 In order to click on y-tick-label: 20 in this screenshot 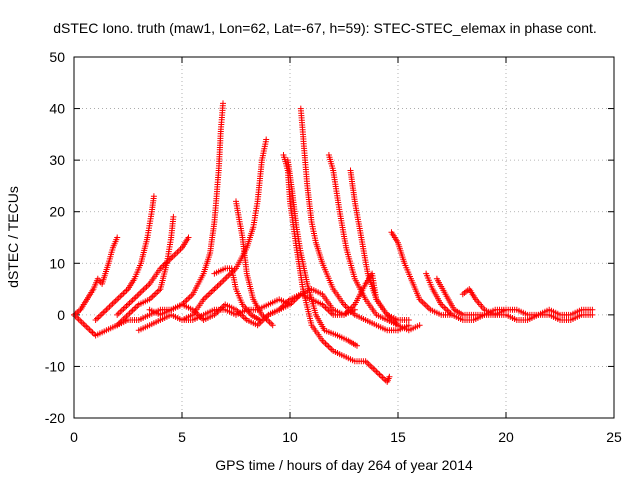, I will do `click(57, 212)`.